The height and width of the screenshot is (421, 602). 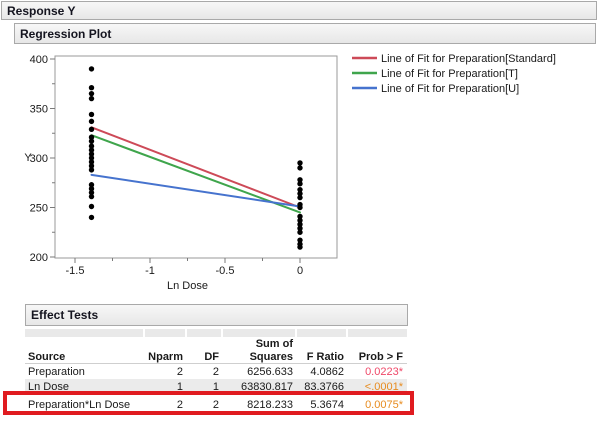 What do you see at coordinates (299, 10) in the screenshot?
I see `outline-bar-response-y: Response Y` at bounding box center [299, 10].